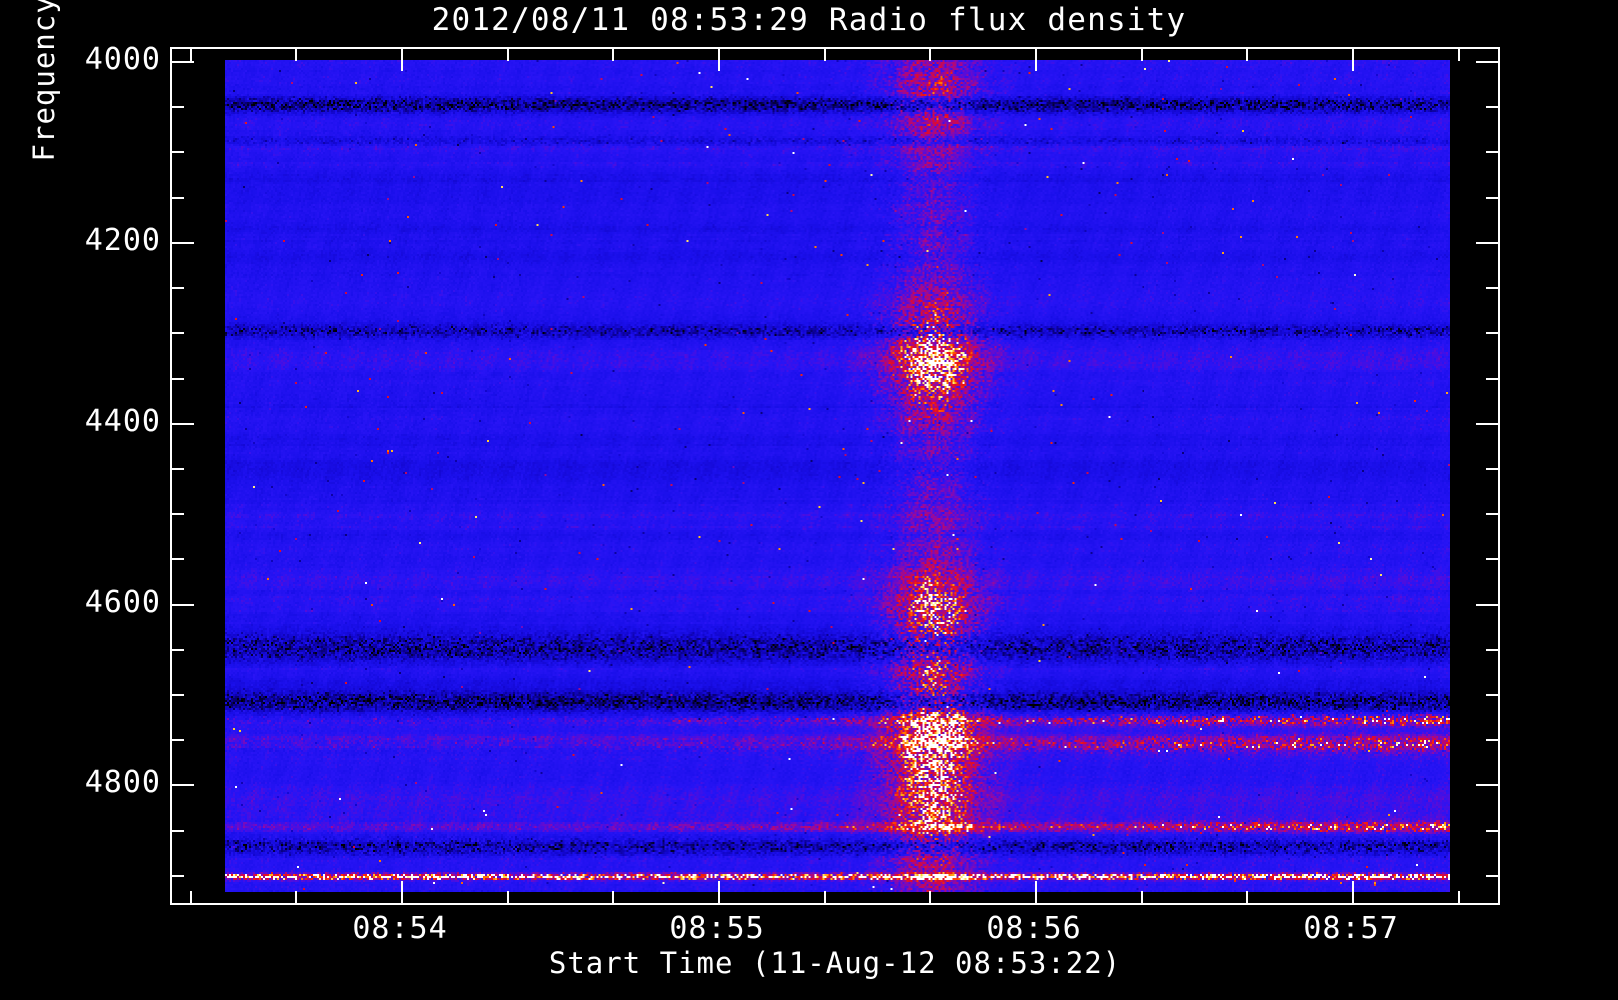 Image resolution: width=1618 pixels, height=1000 pixels. What do you see at coordinates (122, 240) in the screenshot?
I see `y-axis-tick-label: 4200` at bounding box center [122, 240].